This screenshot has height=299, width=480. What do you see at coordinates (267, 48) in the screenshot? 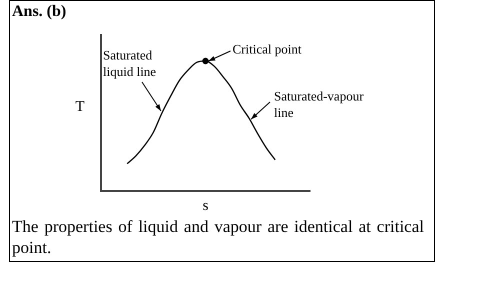
I see `text: Critical point` at bounding box center [267, 48].